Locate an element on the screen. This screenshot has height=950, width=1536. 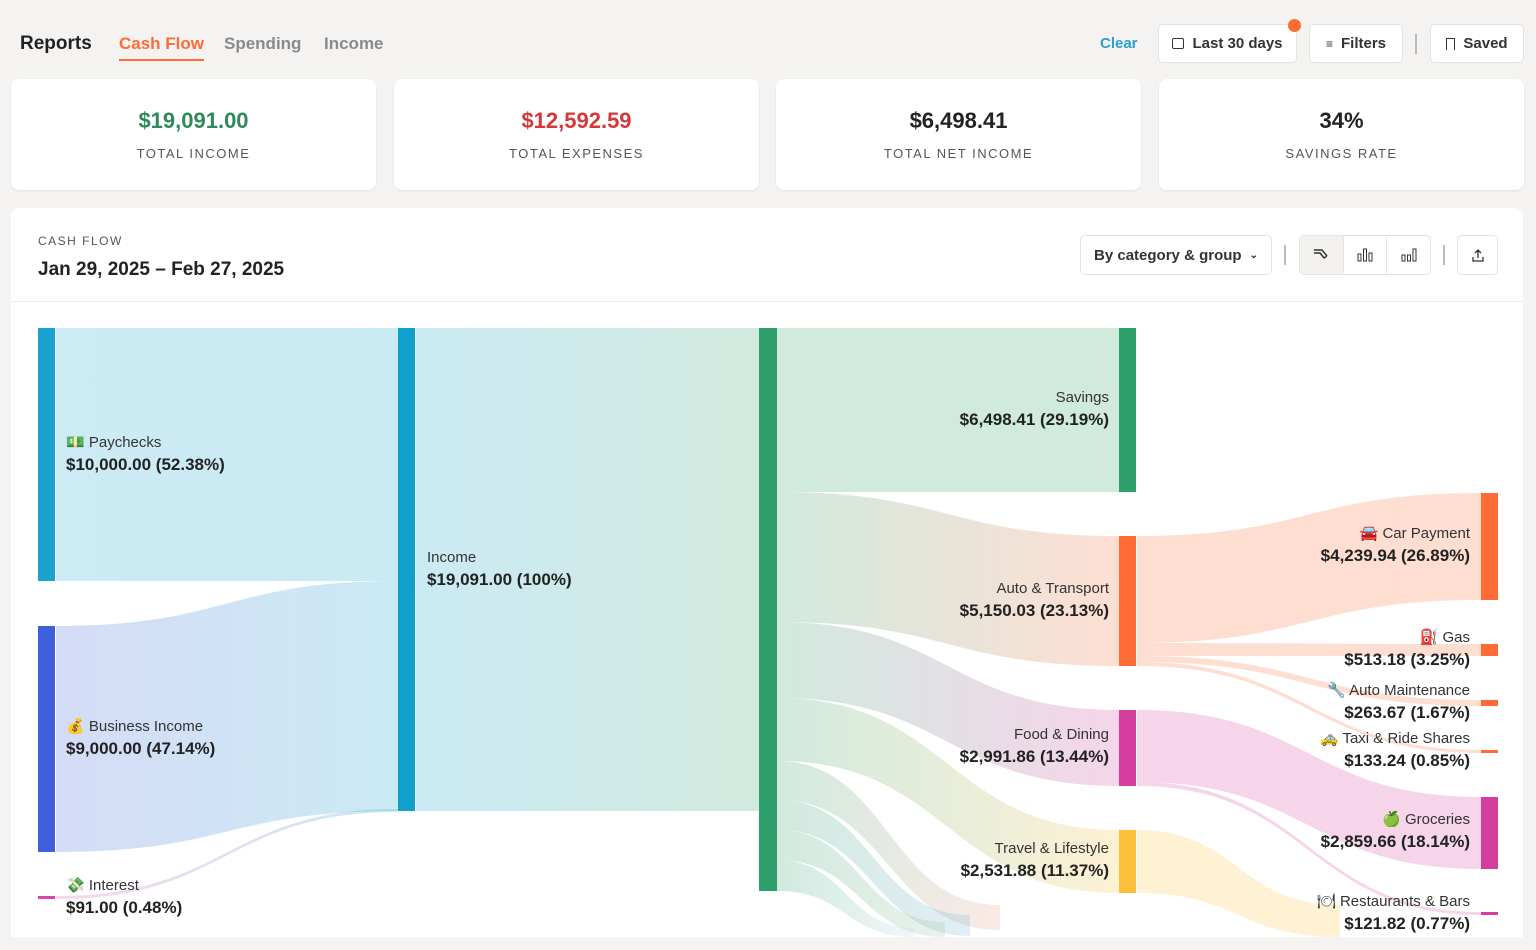
node-name: Travel & Lifestyle is located at coordinates (1052, 848).